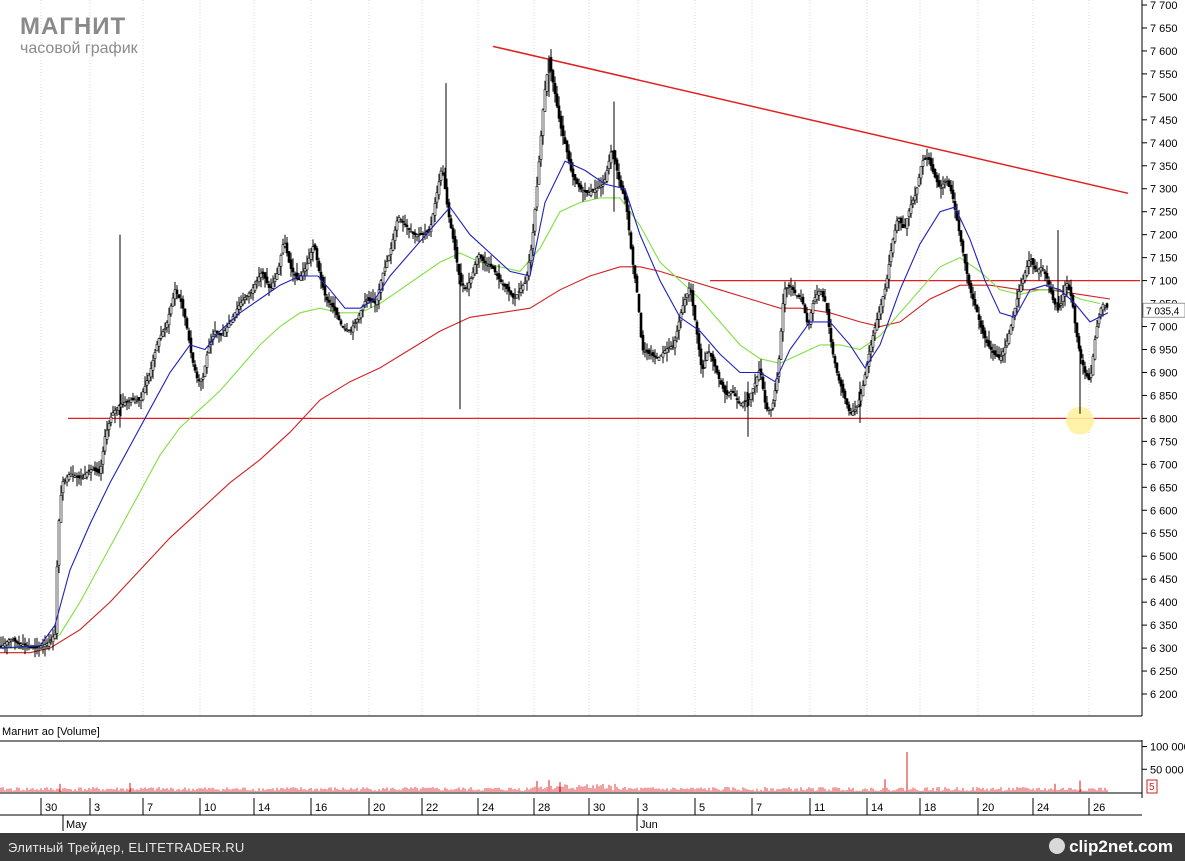 This screenshot has height=861, width=1185. Describe the element at coordinates (1164, 121) in the screenshot. I see `price-tick-label: 7 450` at that location.